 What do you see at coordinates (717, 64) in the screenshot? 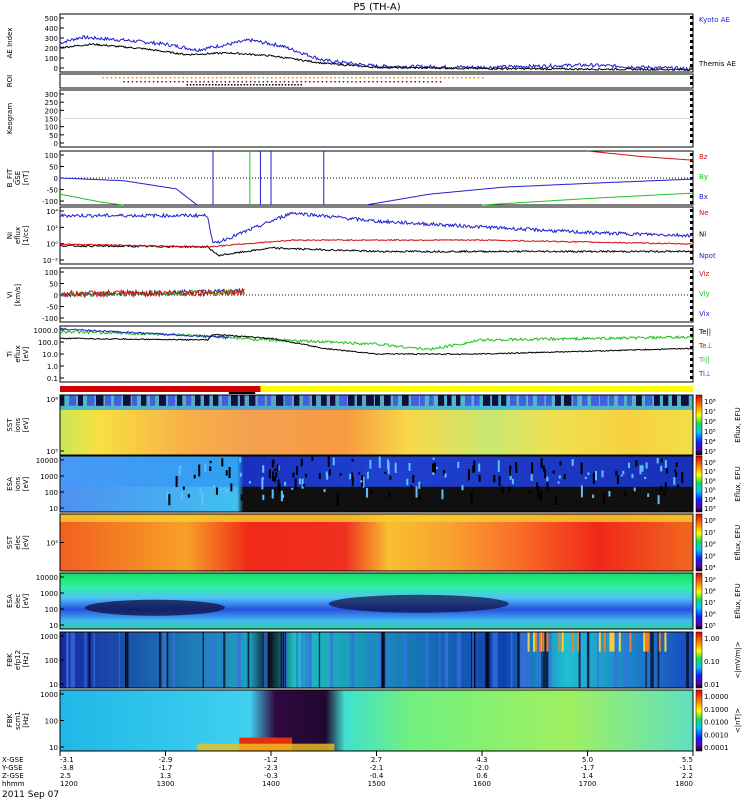
I see `legend-entry: Themis AE` at bounding box center [717, 64].